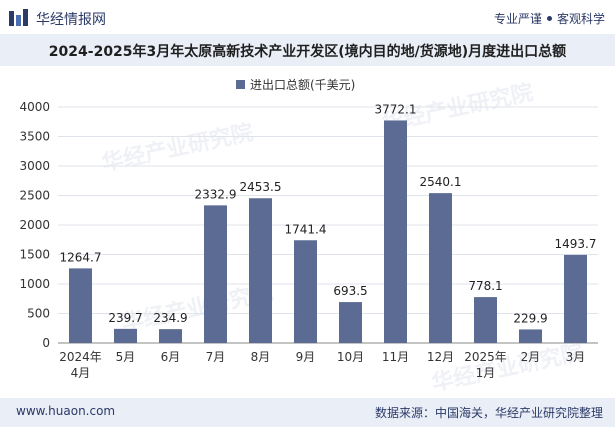  Describe the element at coordinates (307, 412) in the screenshot. I see `footer: www.huaon.com 数据来源：中国海关，华经产业研究院整理` at that location.